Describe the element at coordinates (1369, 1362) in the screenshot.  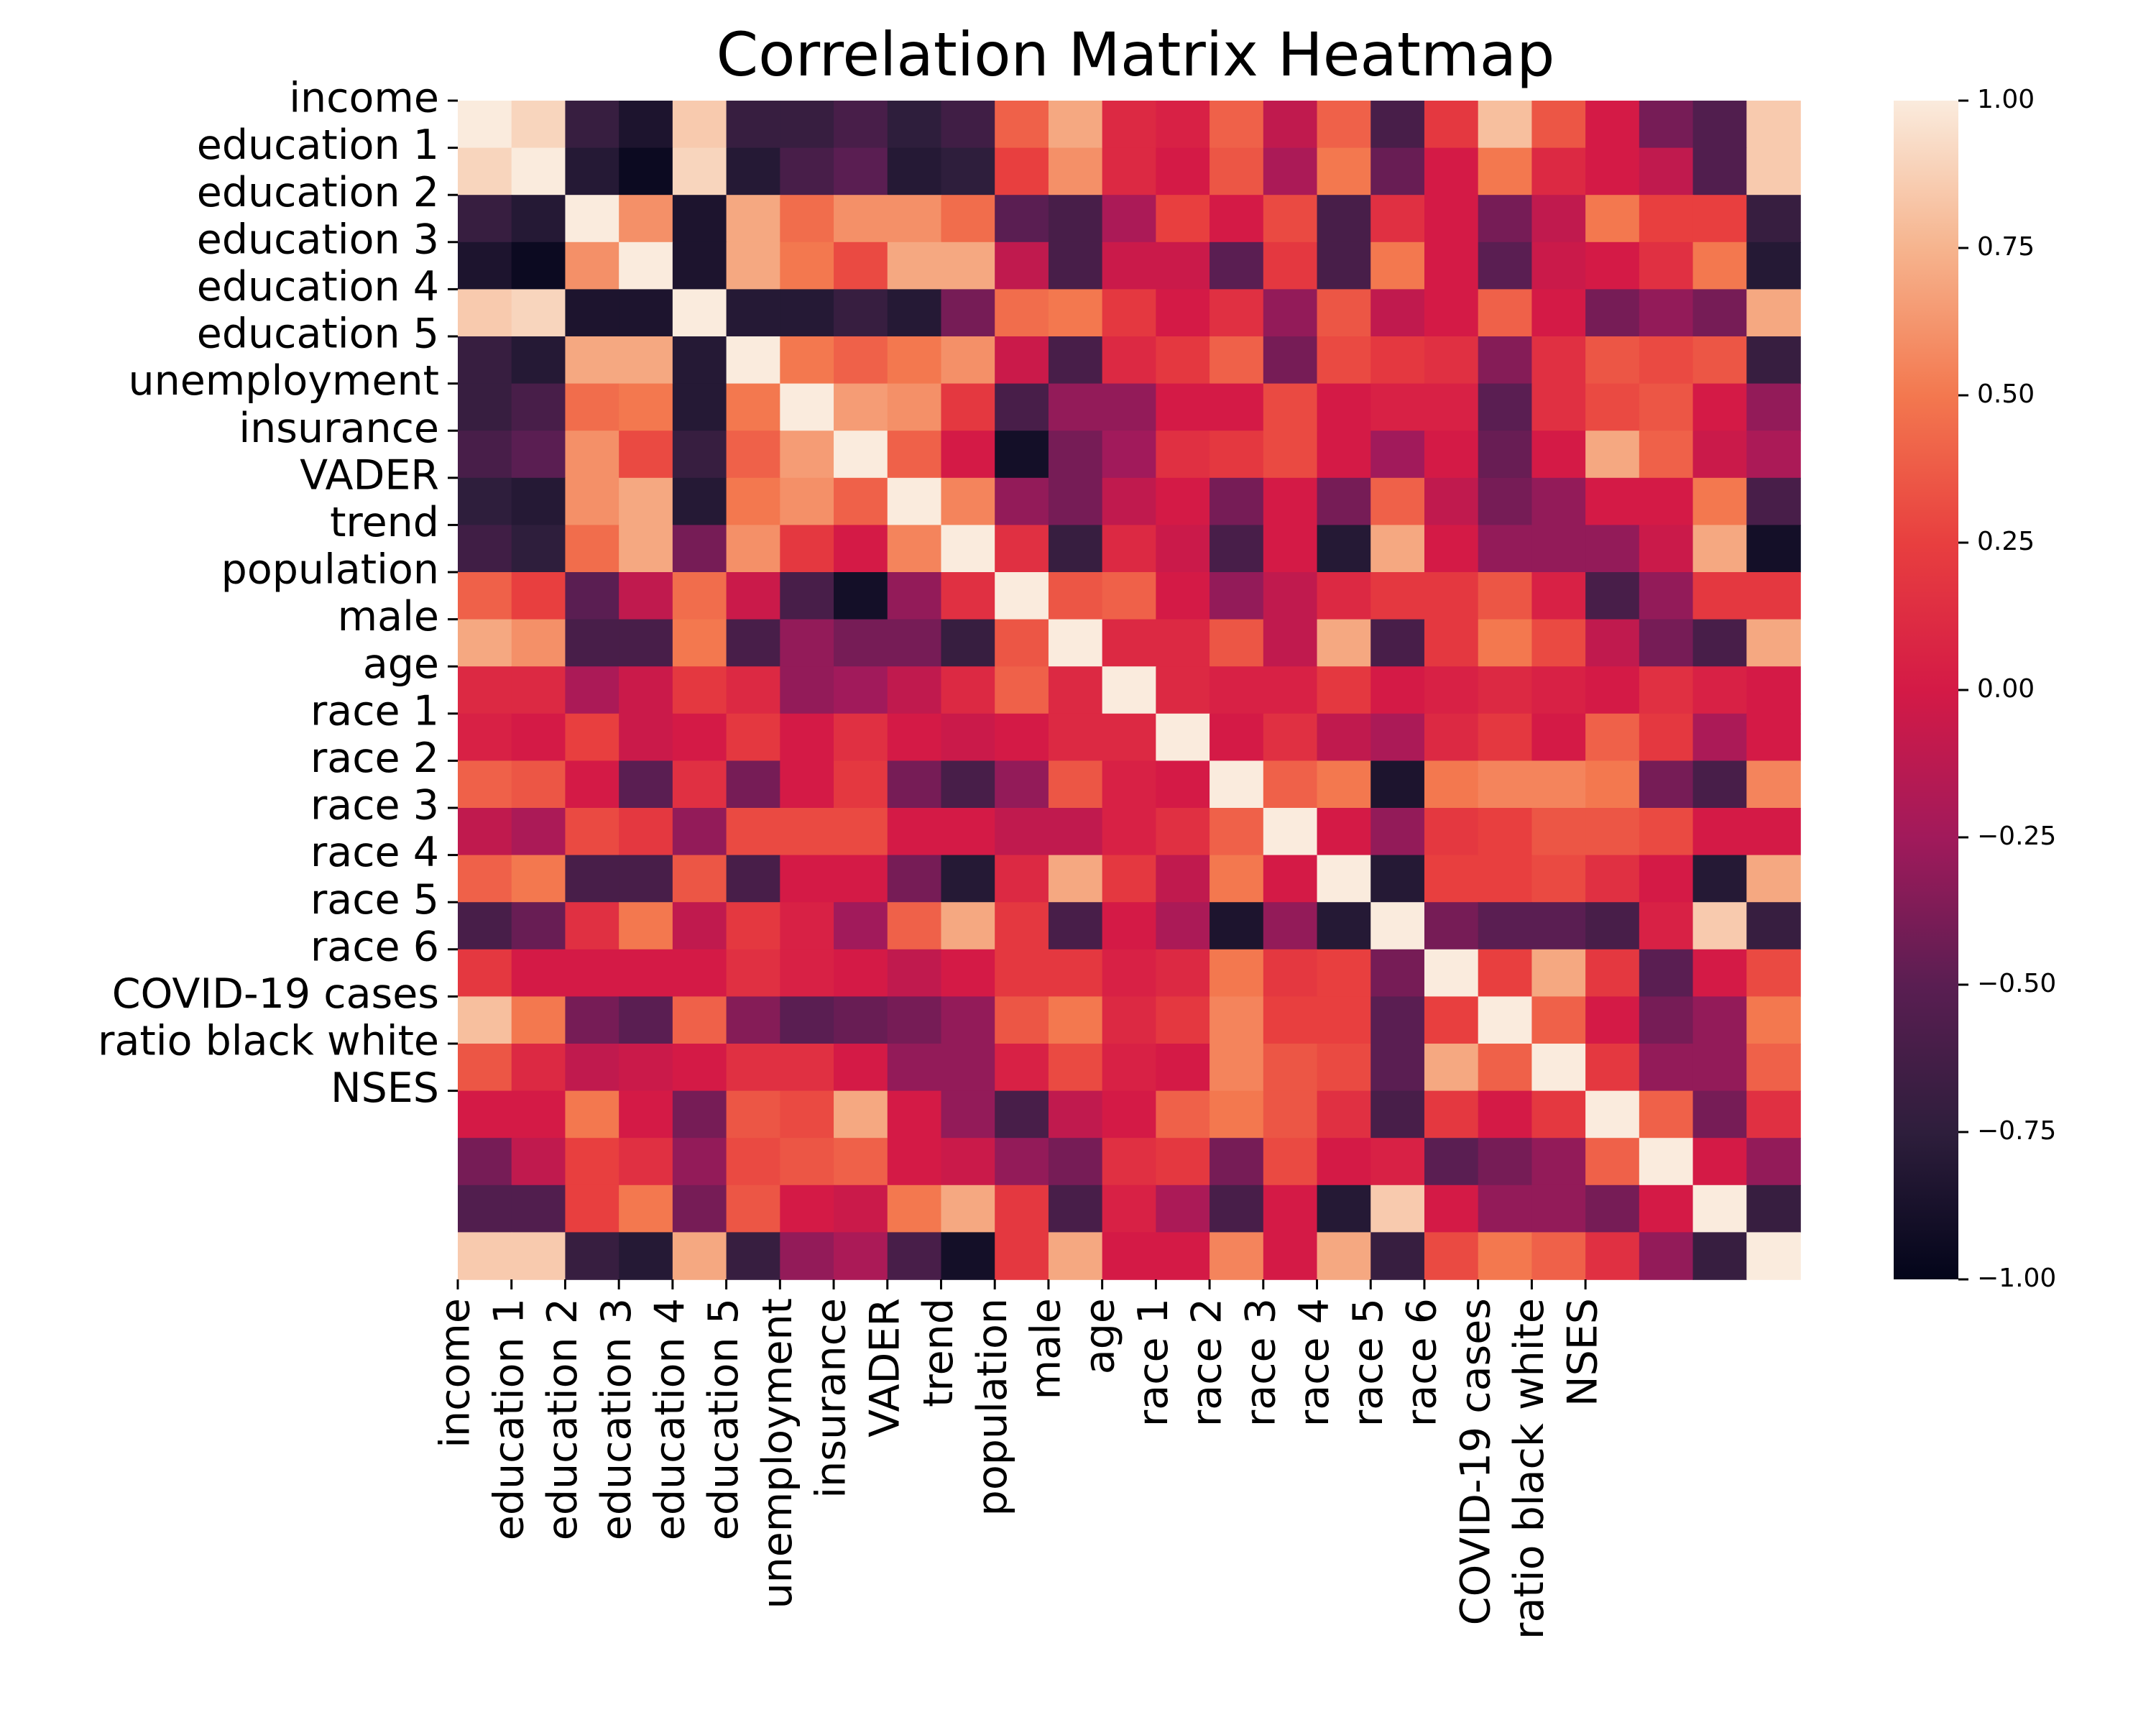
I see `column-label: race 5` at that location.